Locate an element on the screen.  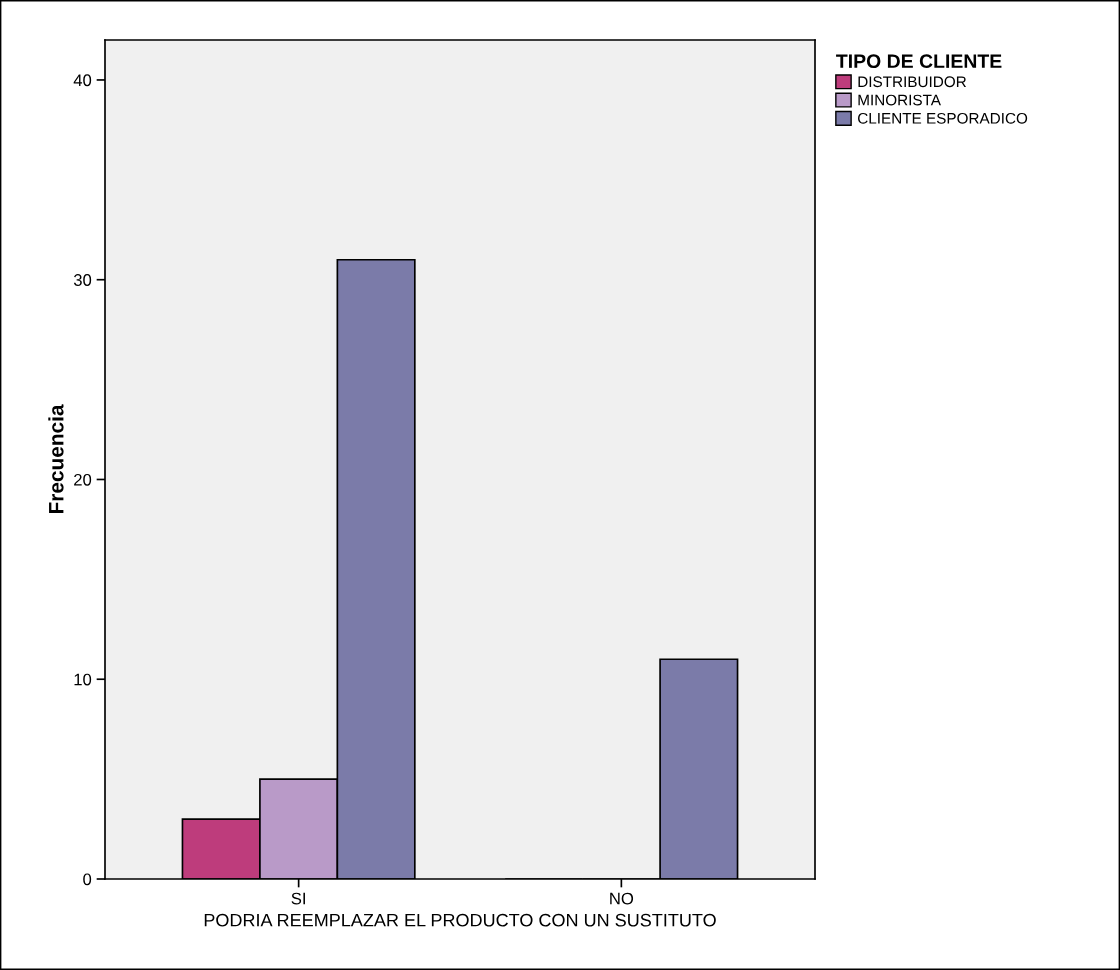
legend-label: MINORISTA is located at coordinates (899, 100).